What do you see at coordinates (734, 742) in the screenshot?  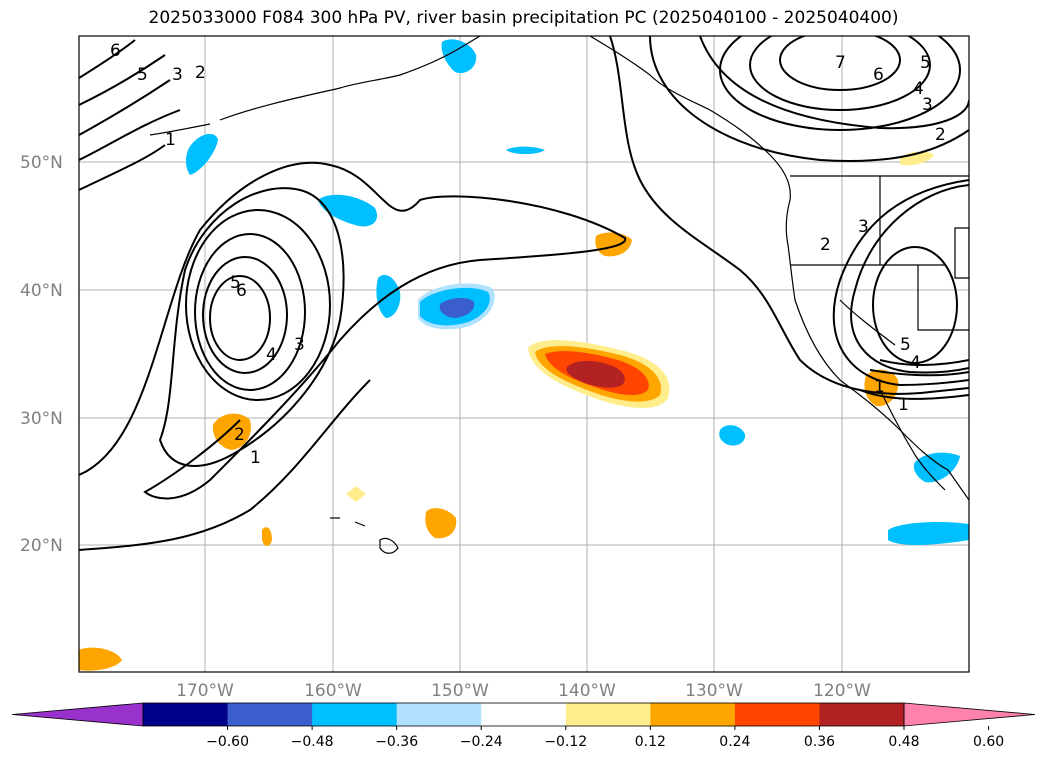 I see `colorbar-tick-label: 0.24` at bounding box center [734, 742].